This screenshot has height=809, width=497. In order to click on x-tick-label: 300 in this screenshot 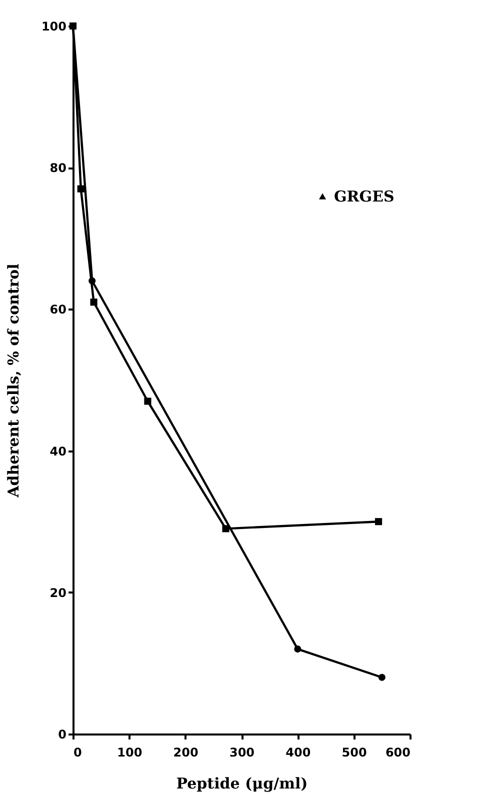, I will do `click(242, 753)`.